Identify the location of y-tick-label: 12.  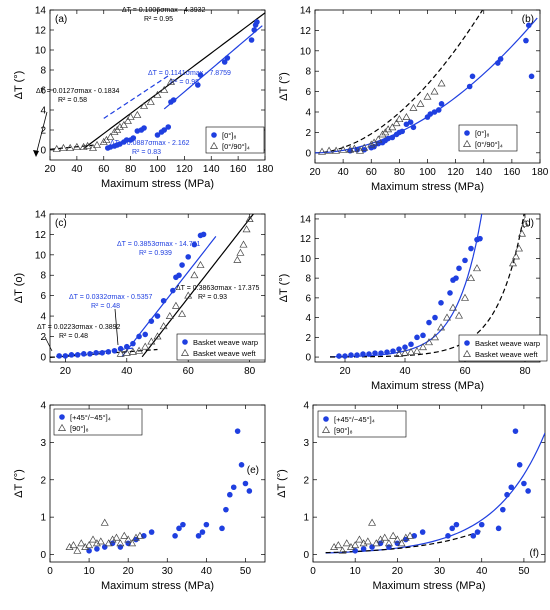
(306, 31).